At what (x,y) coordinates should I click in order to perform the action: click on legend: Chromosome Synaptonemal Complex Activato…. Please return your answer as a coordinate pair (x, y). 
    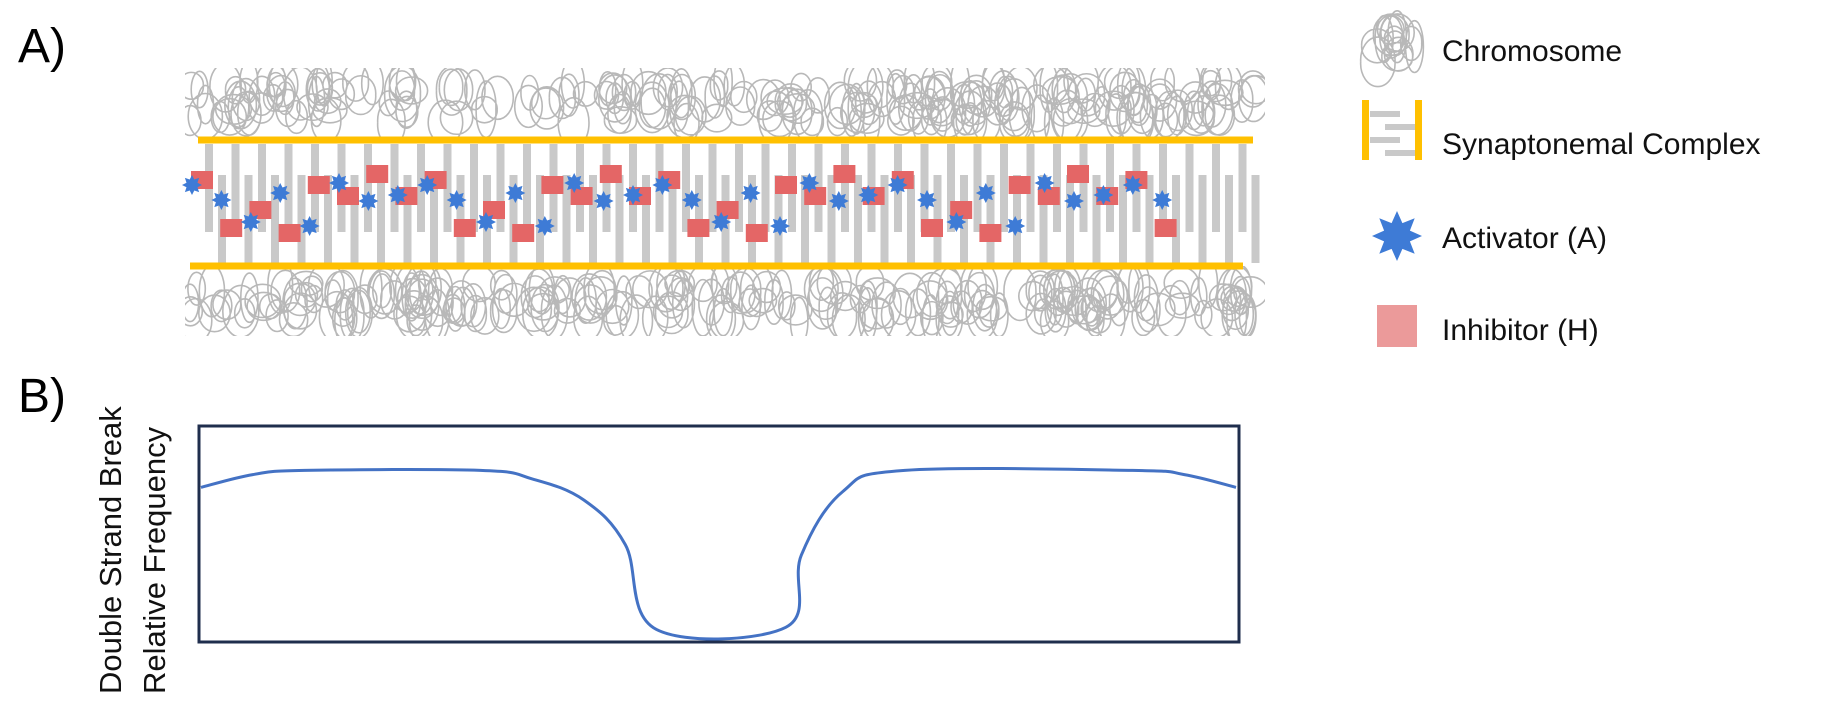
    Looking at the image, I should click on (1560, 178).